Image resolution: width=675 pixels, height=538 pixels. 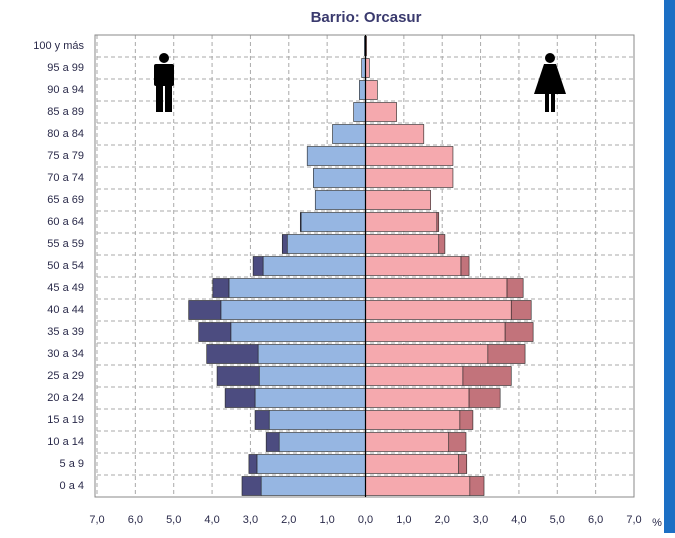 I want to click on y-tick-label: 45 a 49, so click(x=65, y=288).